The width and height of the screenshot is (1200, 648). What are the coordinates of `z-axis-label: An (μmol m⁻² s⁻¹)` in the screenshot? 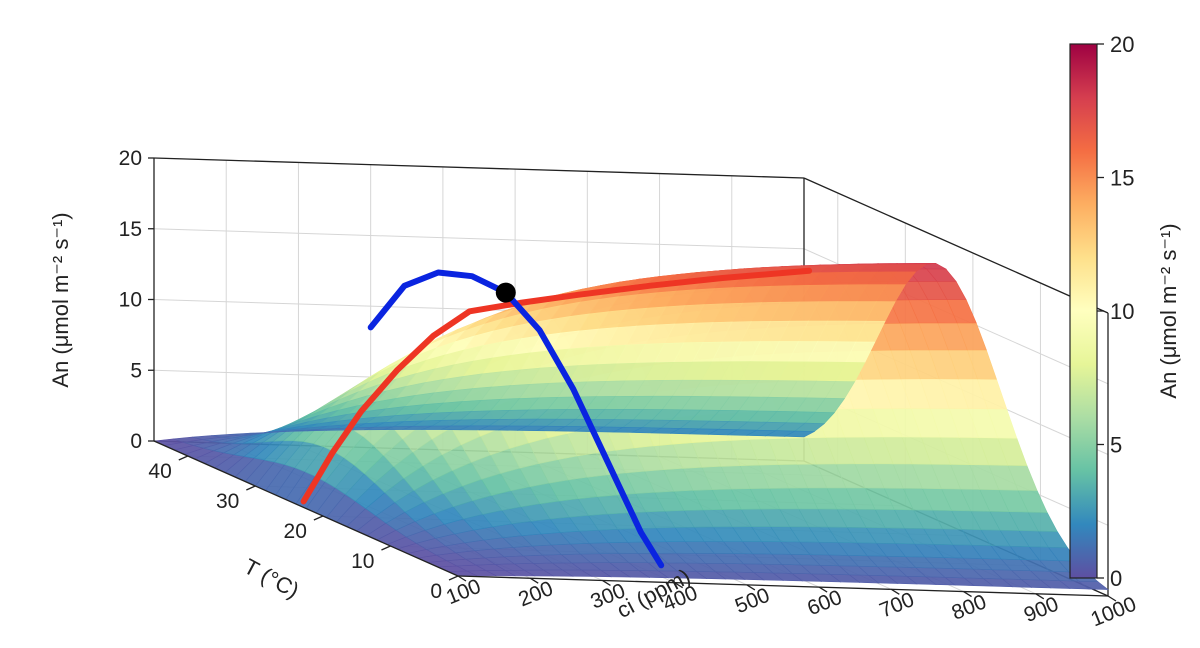 It's located at (60, 299).